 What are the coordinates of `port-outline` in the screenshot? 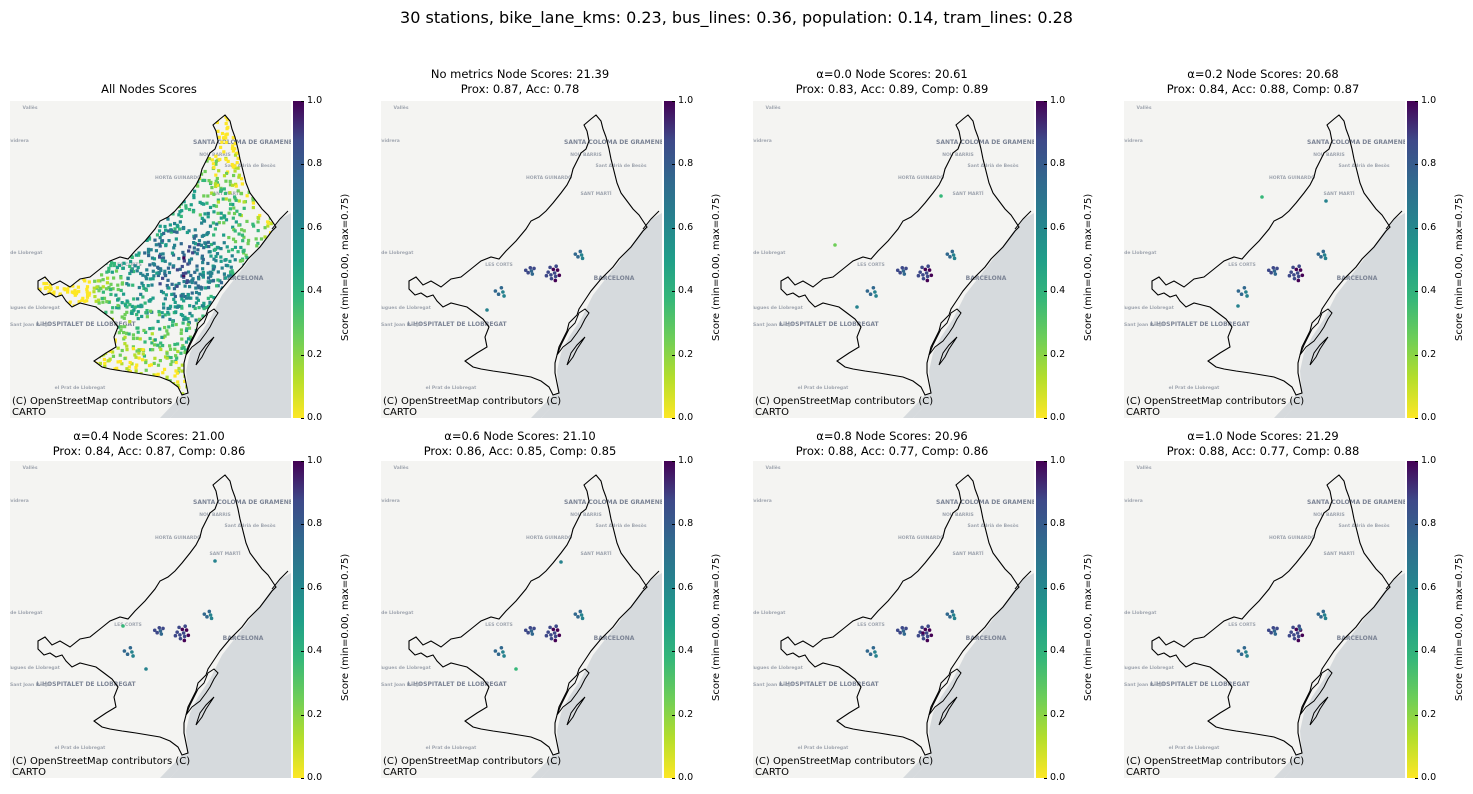 It's located at (945, 697).